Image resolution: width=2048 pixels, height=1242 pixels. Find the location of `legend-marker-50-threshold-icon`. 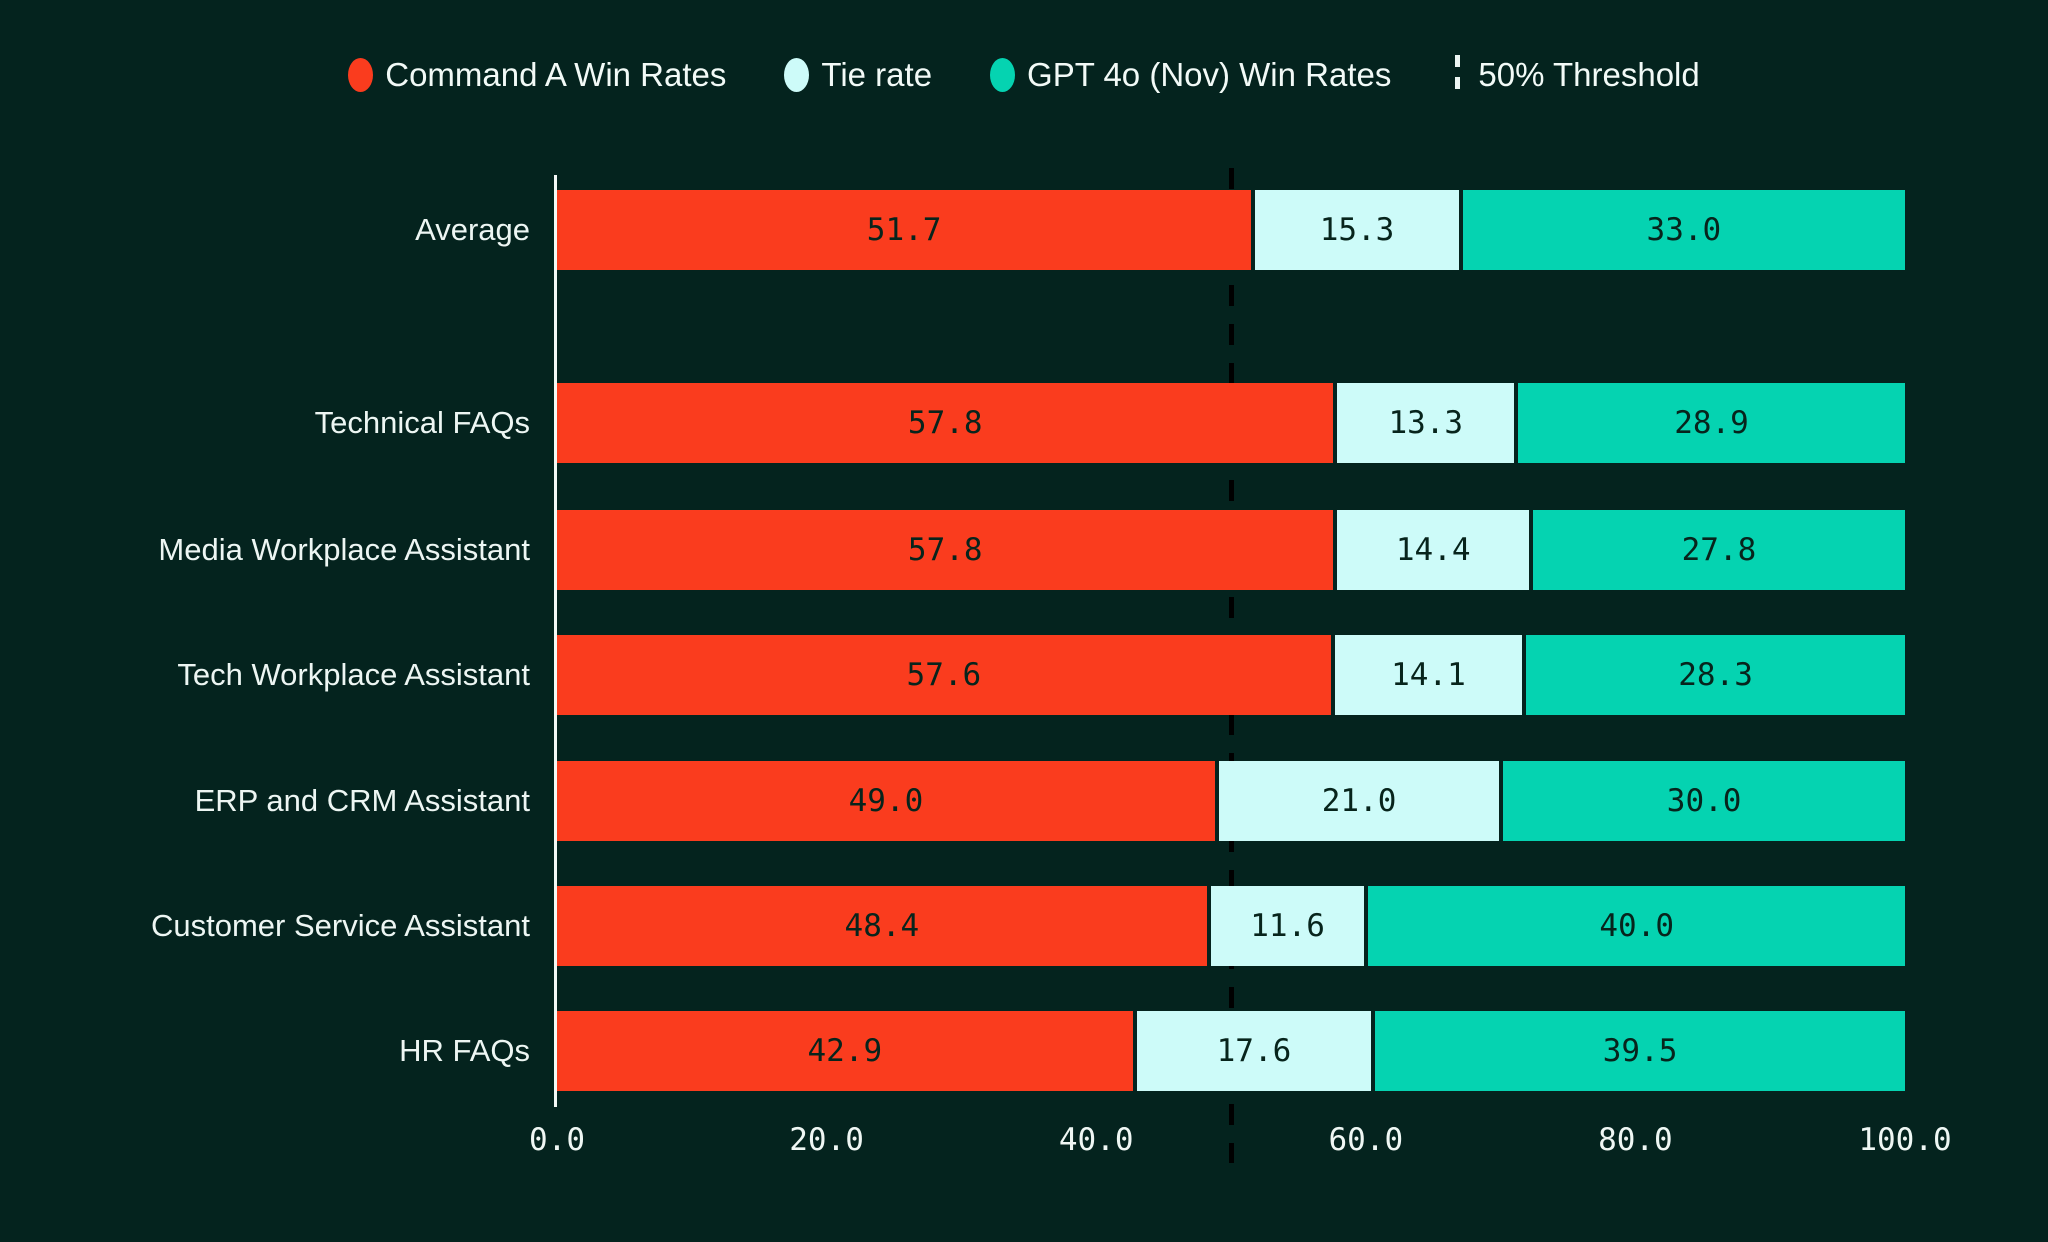

legend-marker-50-threshold-icon is located at coordinates (1458, 75).